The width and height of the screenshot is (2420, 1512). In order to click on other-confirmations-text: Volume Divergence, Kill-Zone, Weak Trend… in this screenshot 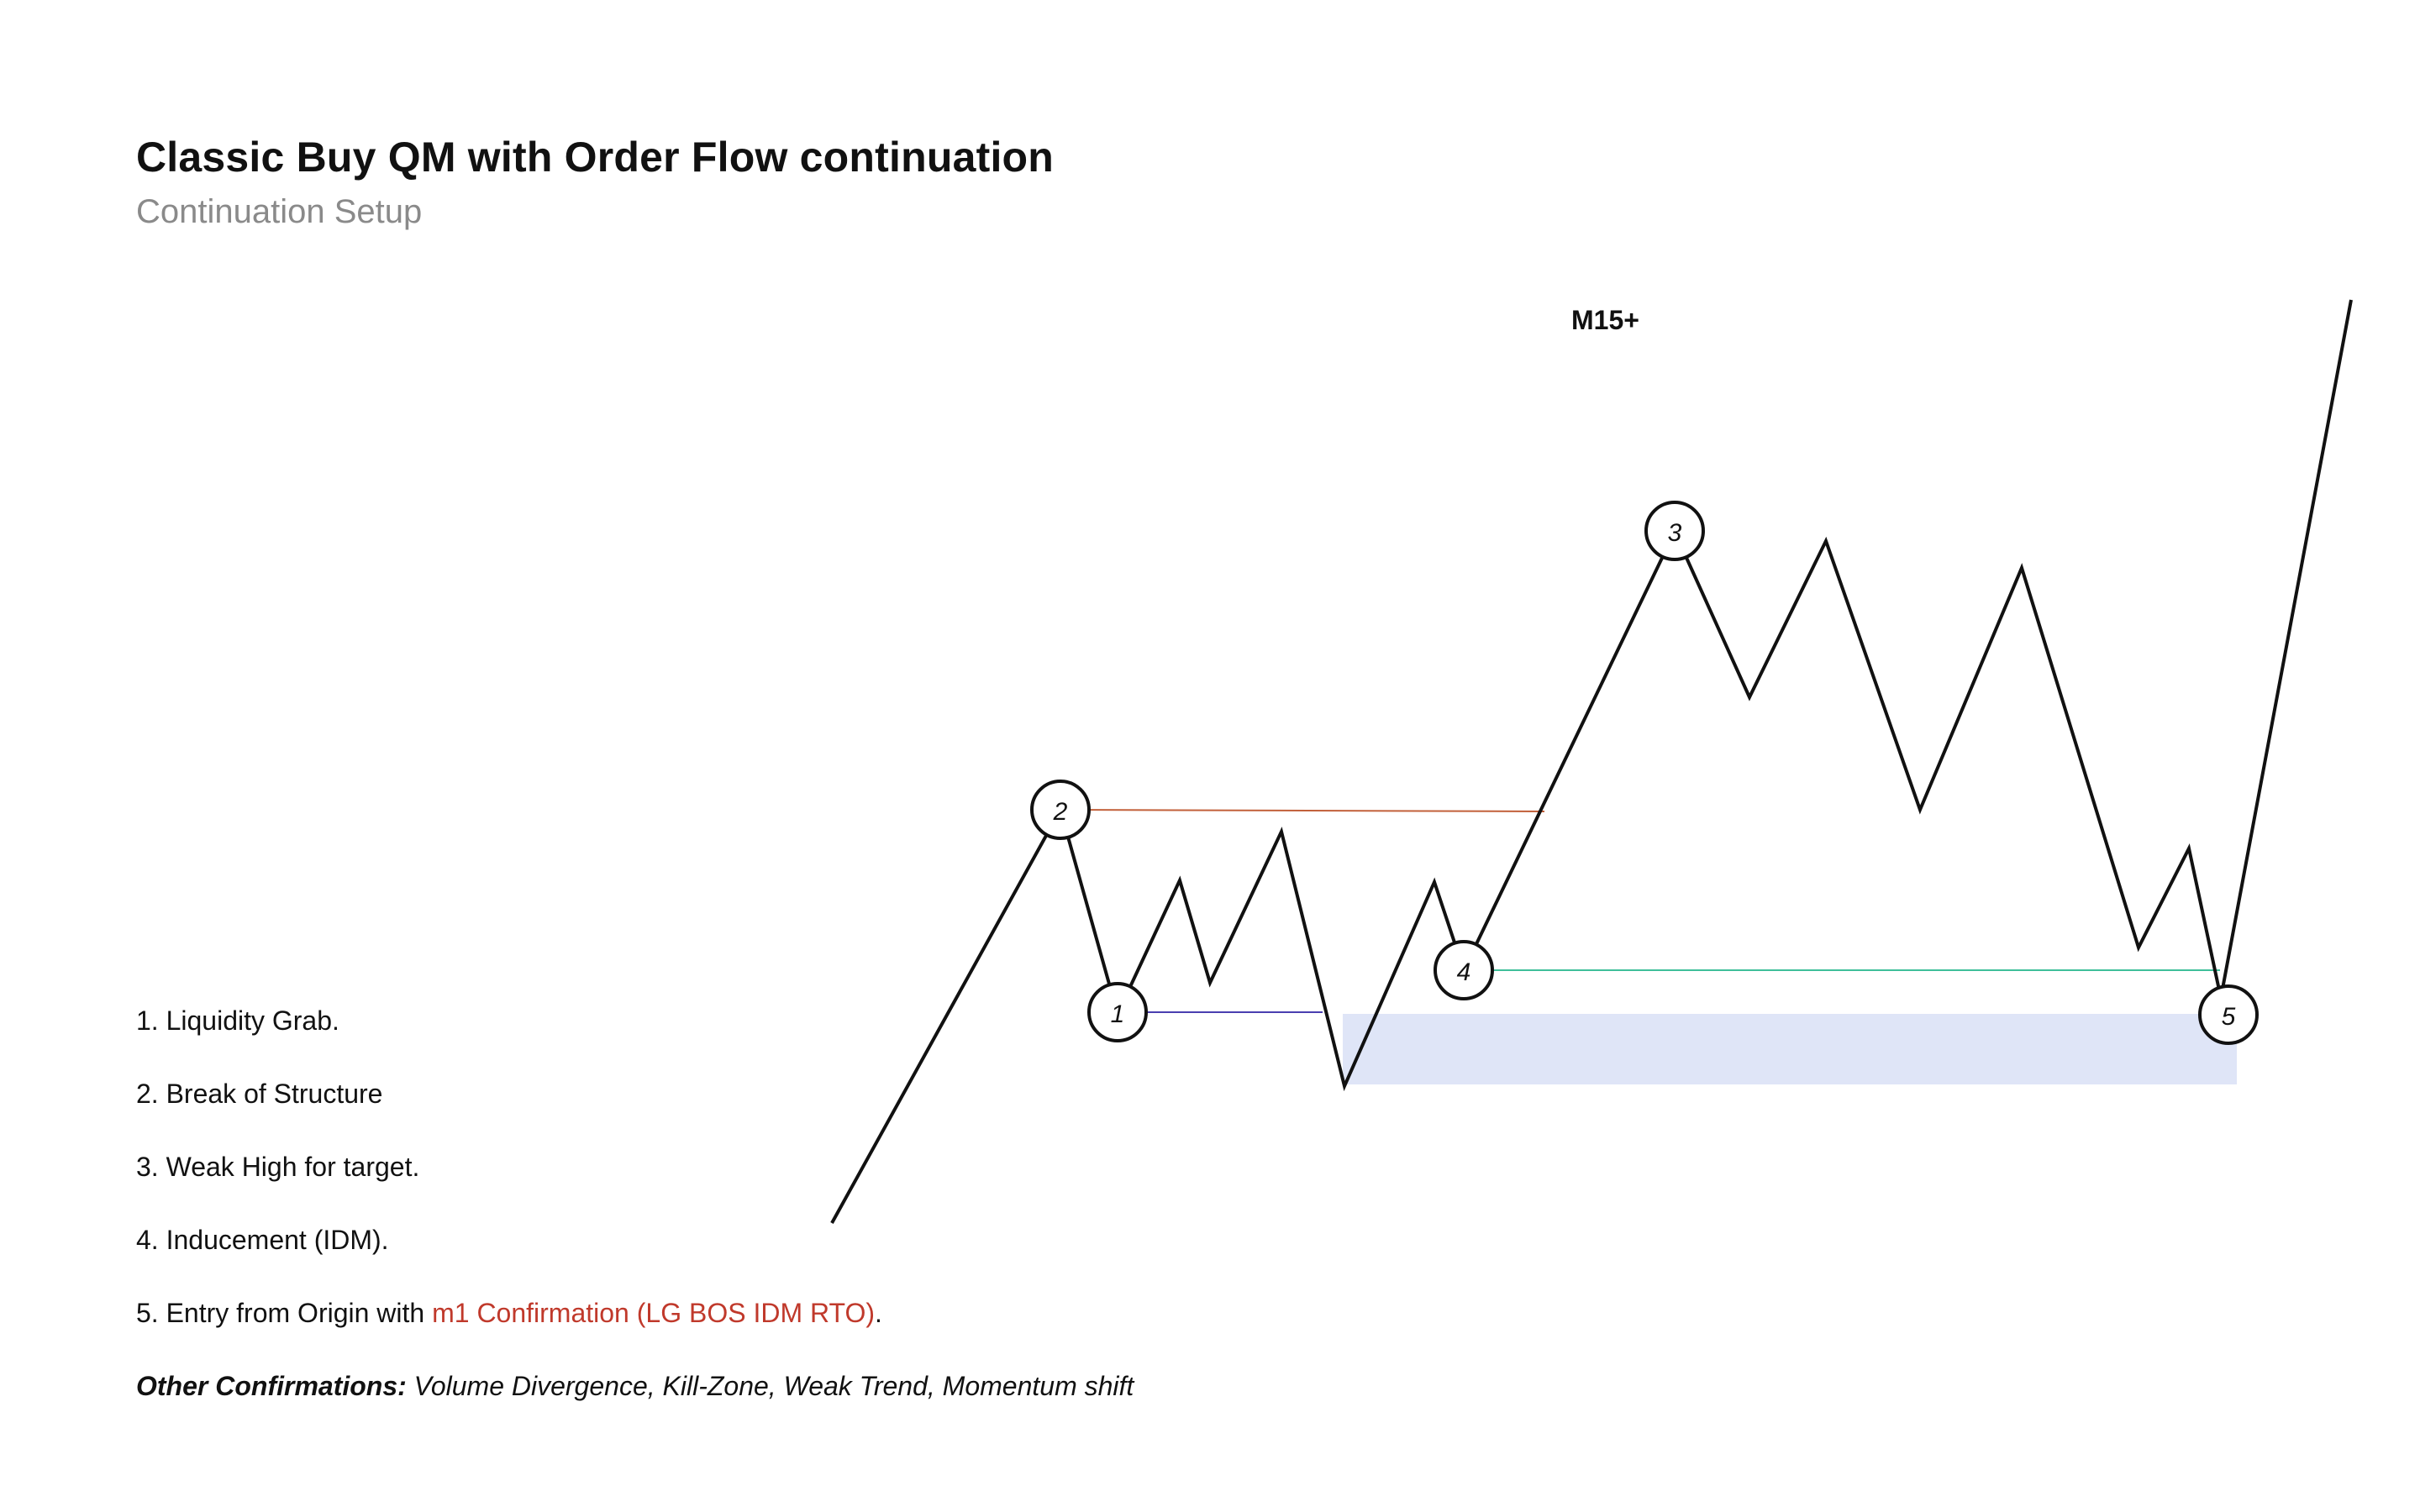, I will do `click(770, 1386)`.